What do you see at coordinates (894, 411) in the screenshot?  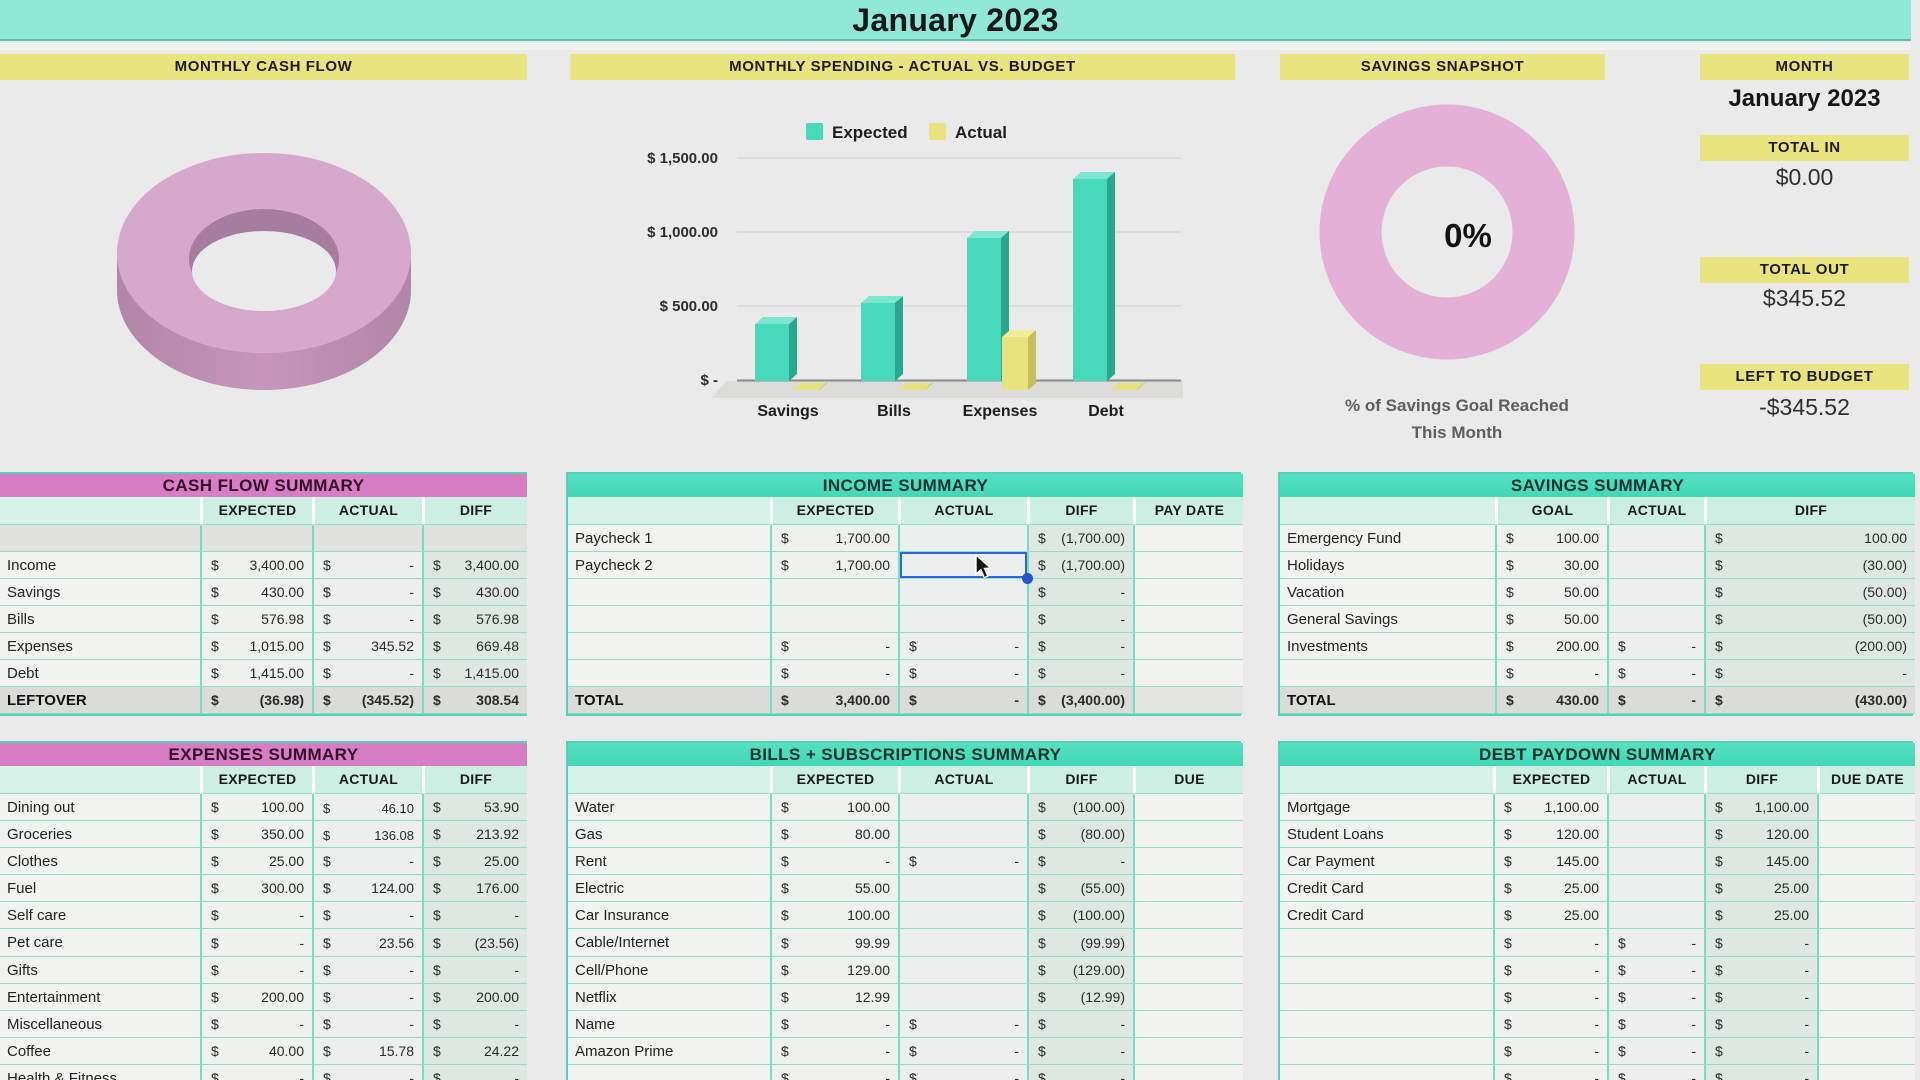 I see `svg-text: Bills` at bounding box center [894, 411].